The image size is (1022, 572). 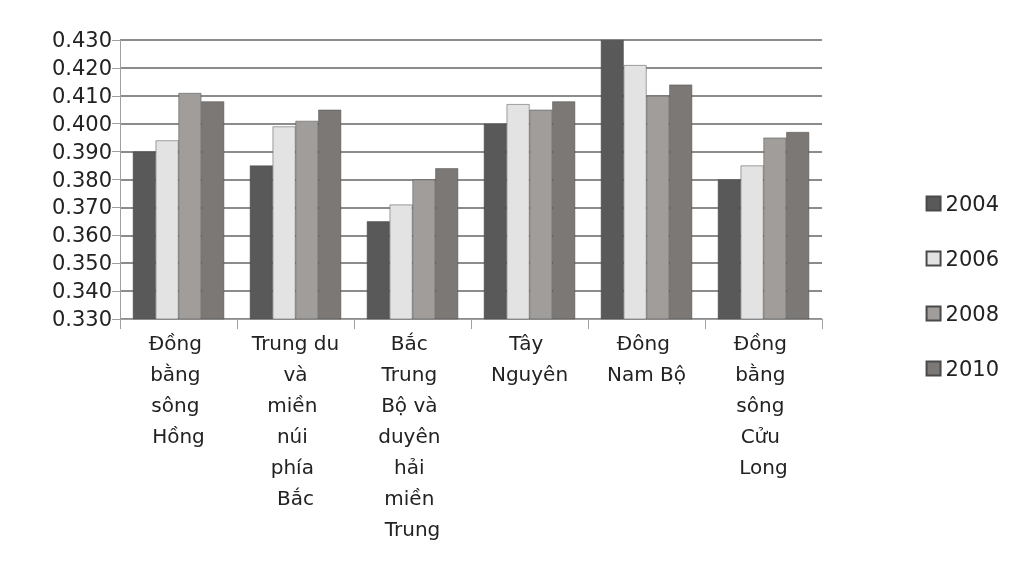 I want to click on x-tick-label: Bắc Trung Bộ và duyên hải miền Trung, so click(x=412, y=435).